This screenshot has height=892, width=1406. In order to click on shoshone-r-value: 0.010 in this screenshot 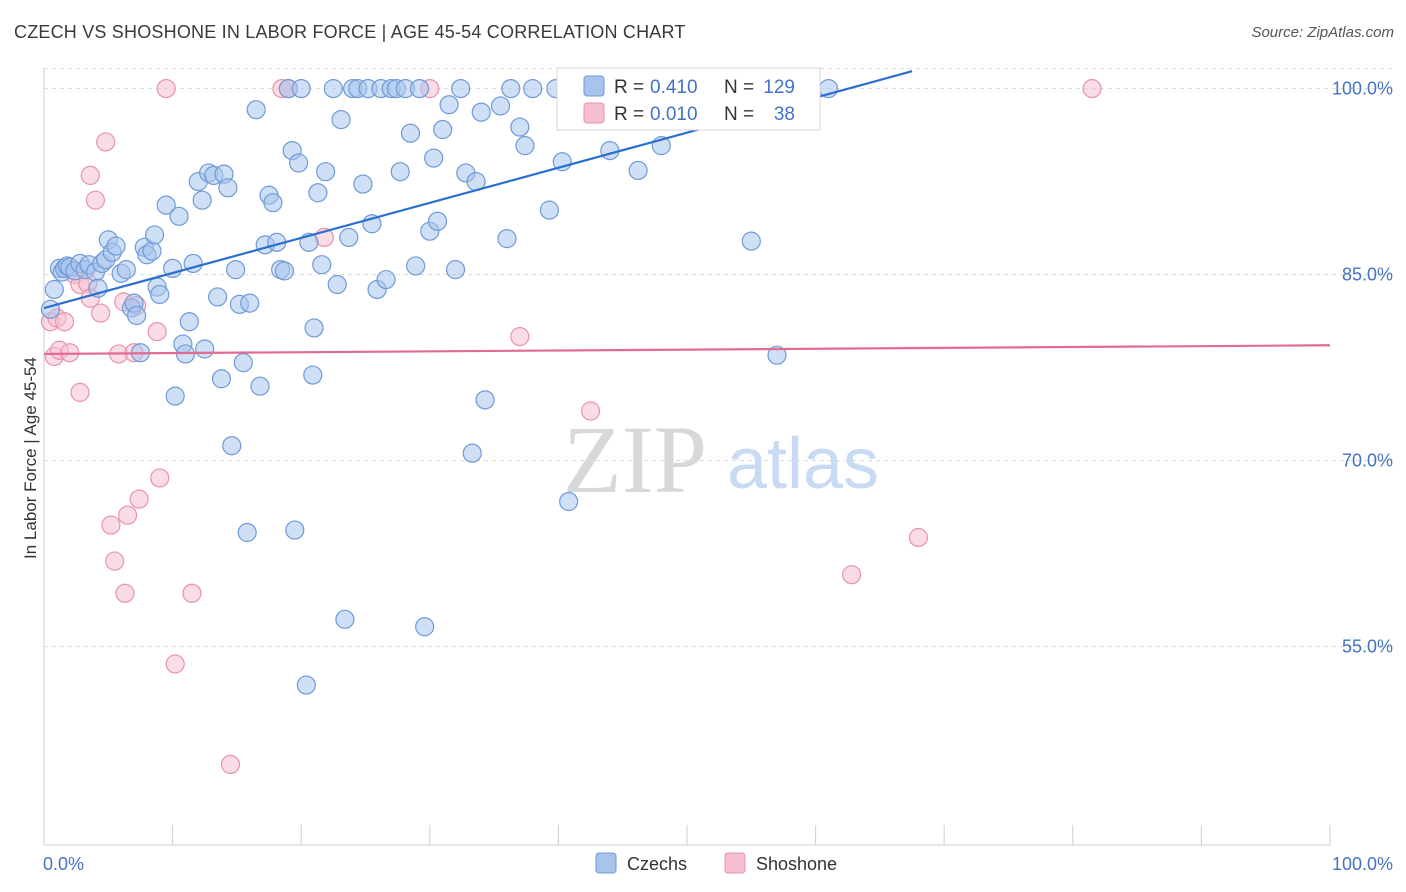, I will do `click(674, 114)`.